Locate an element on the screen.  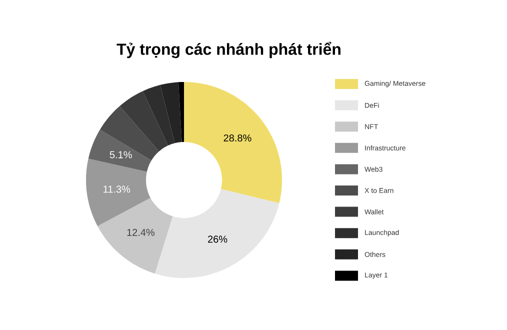
data-label: 11.3% is located at coordinates (117, 189).